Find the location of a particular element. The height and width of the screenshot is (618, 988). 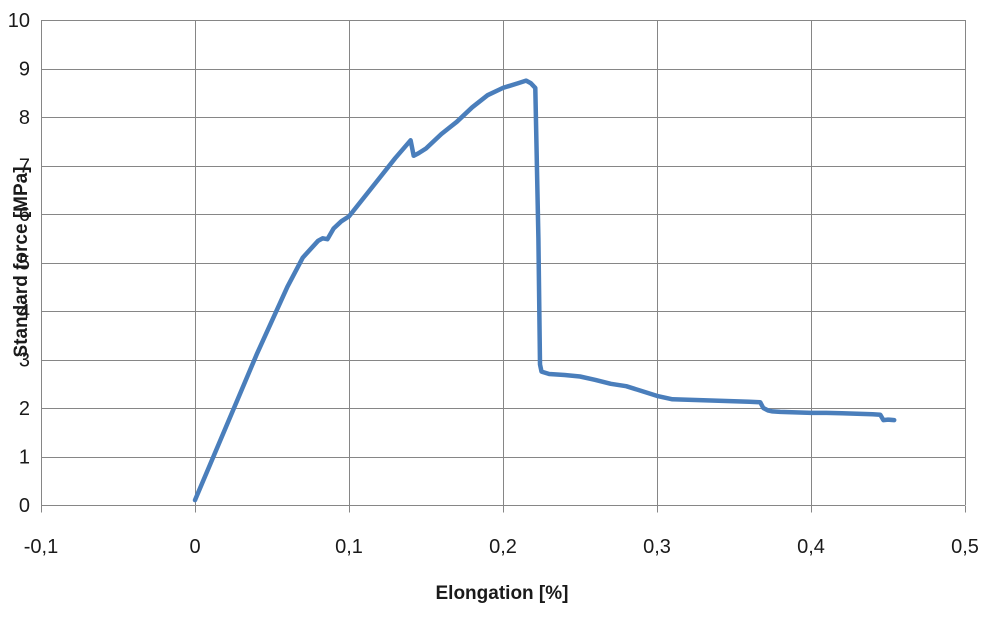

y-tick-label: 1 is located at coordinates (24, 458).